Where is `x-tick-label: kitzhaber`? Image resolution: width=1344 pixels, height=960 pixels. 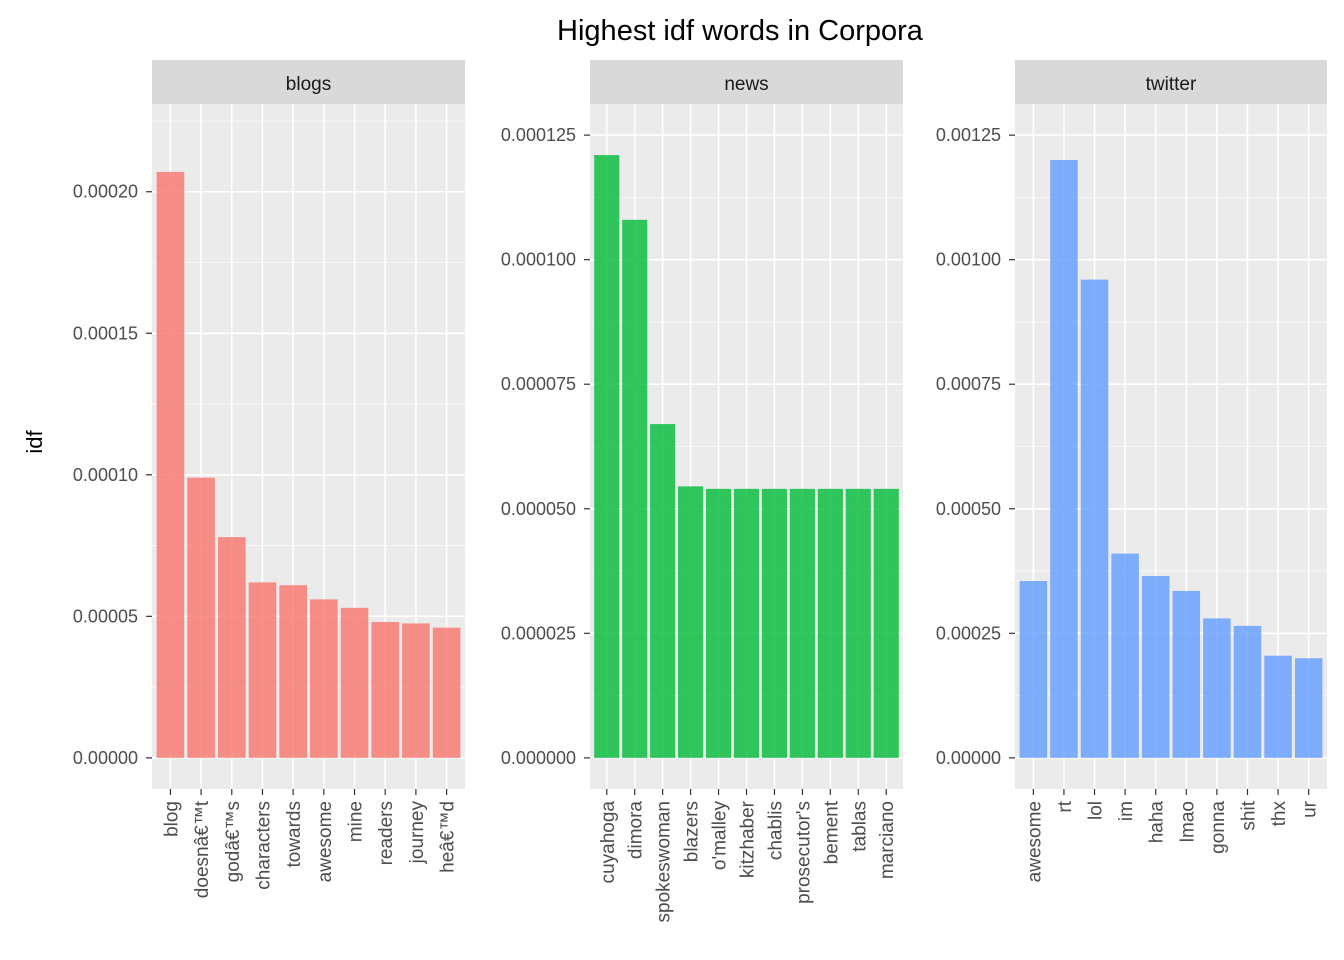
x-tick-label: kitzhaber is located at coordinates (748, 839).